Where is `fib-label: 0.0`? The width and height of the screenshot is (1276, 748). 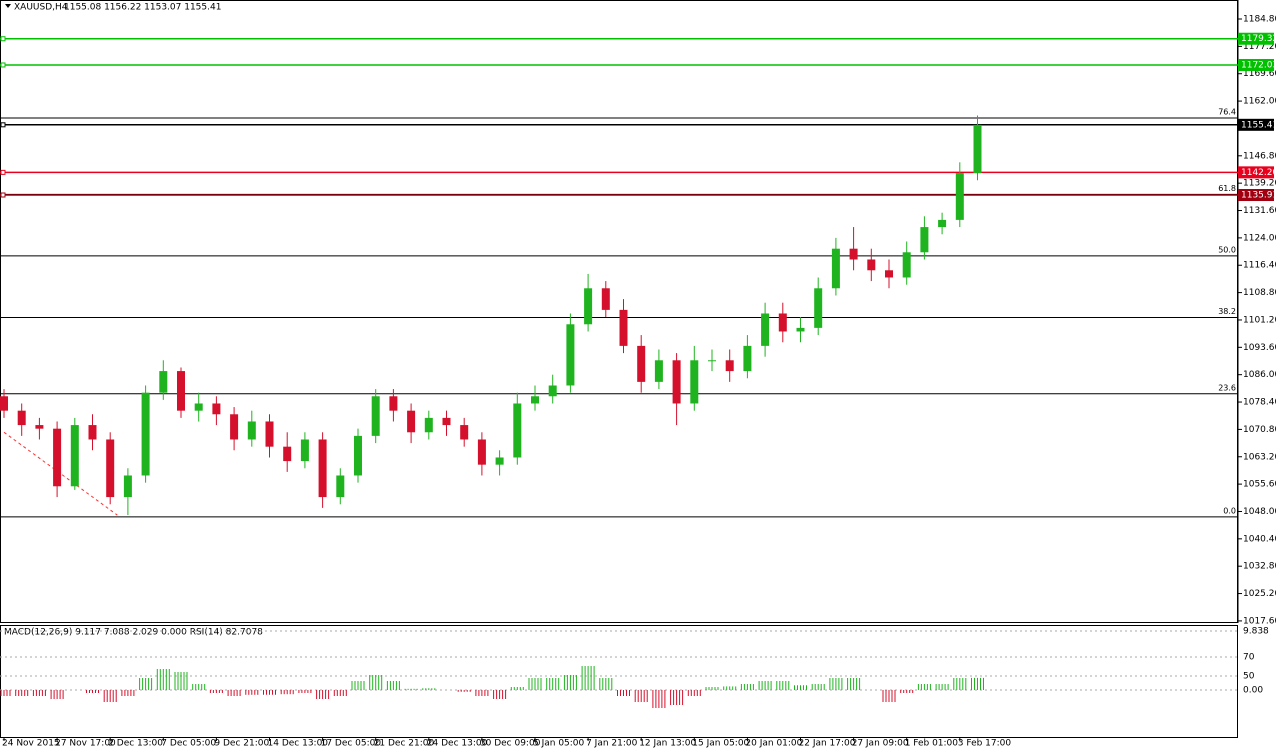 fib-label: 0.0 is located at coordinates (1229, 510).